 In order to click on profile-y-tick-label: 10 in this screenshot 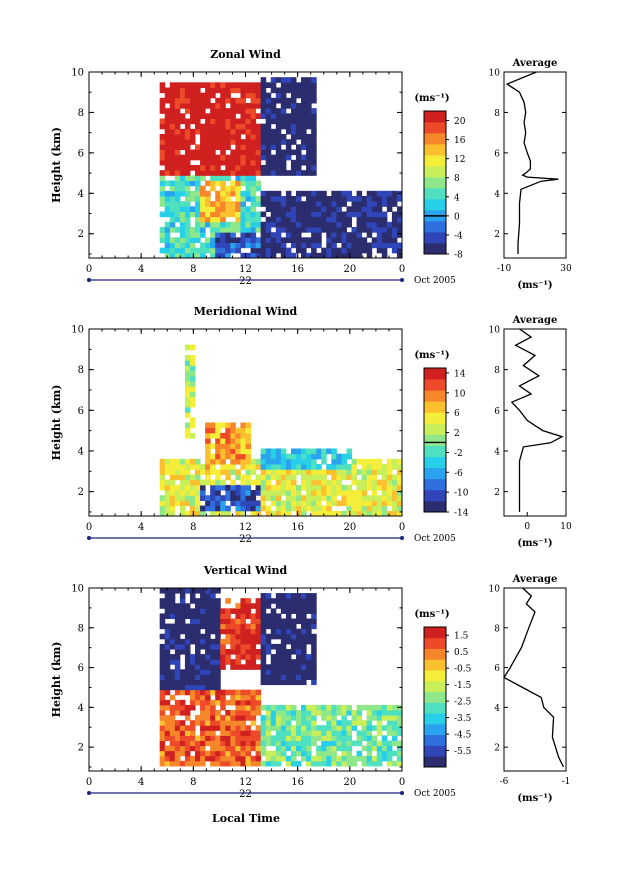, I will do `click(495, 74)`.